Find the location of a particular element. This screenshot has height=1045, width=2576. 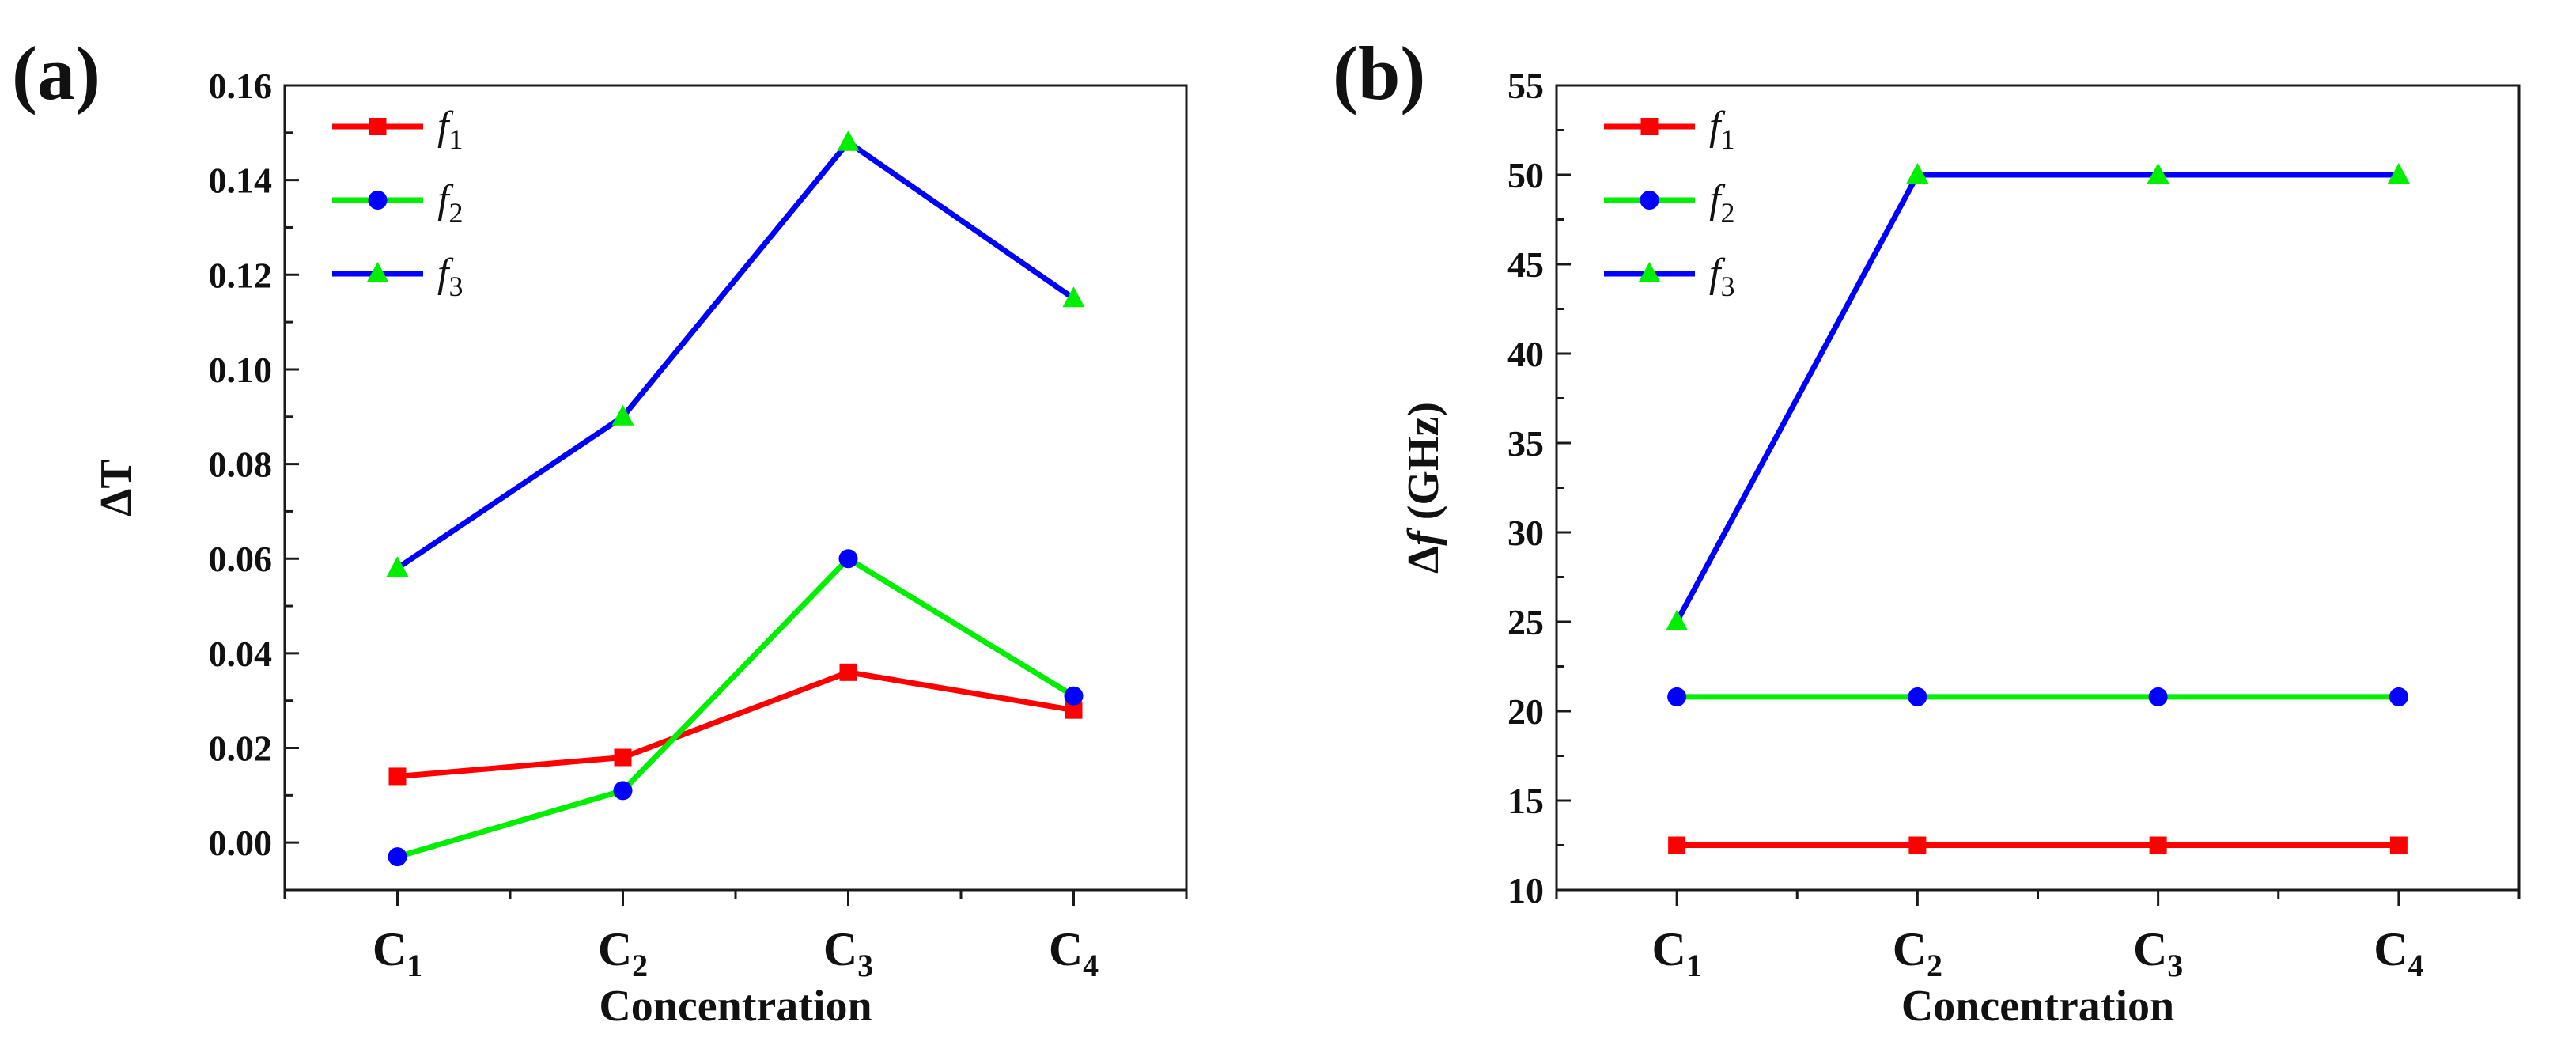

panel-a-series-f1 is located at coordinates (735, 724).